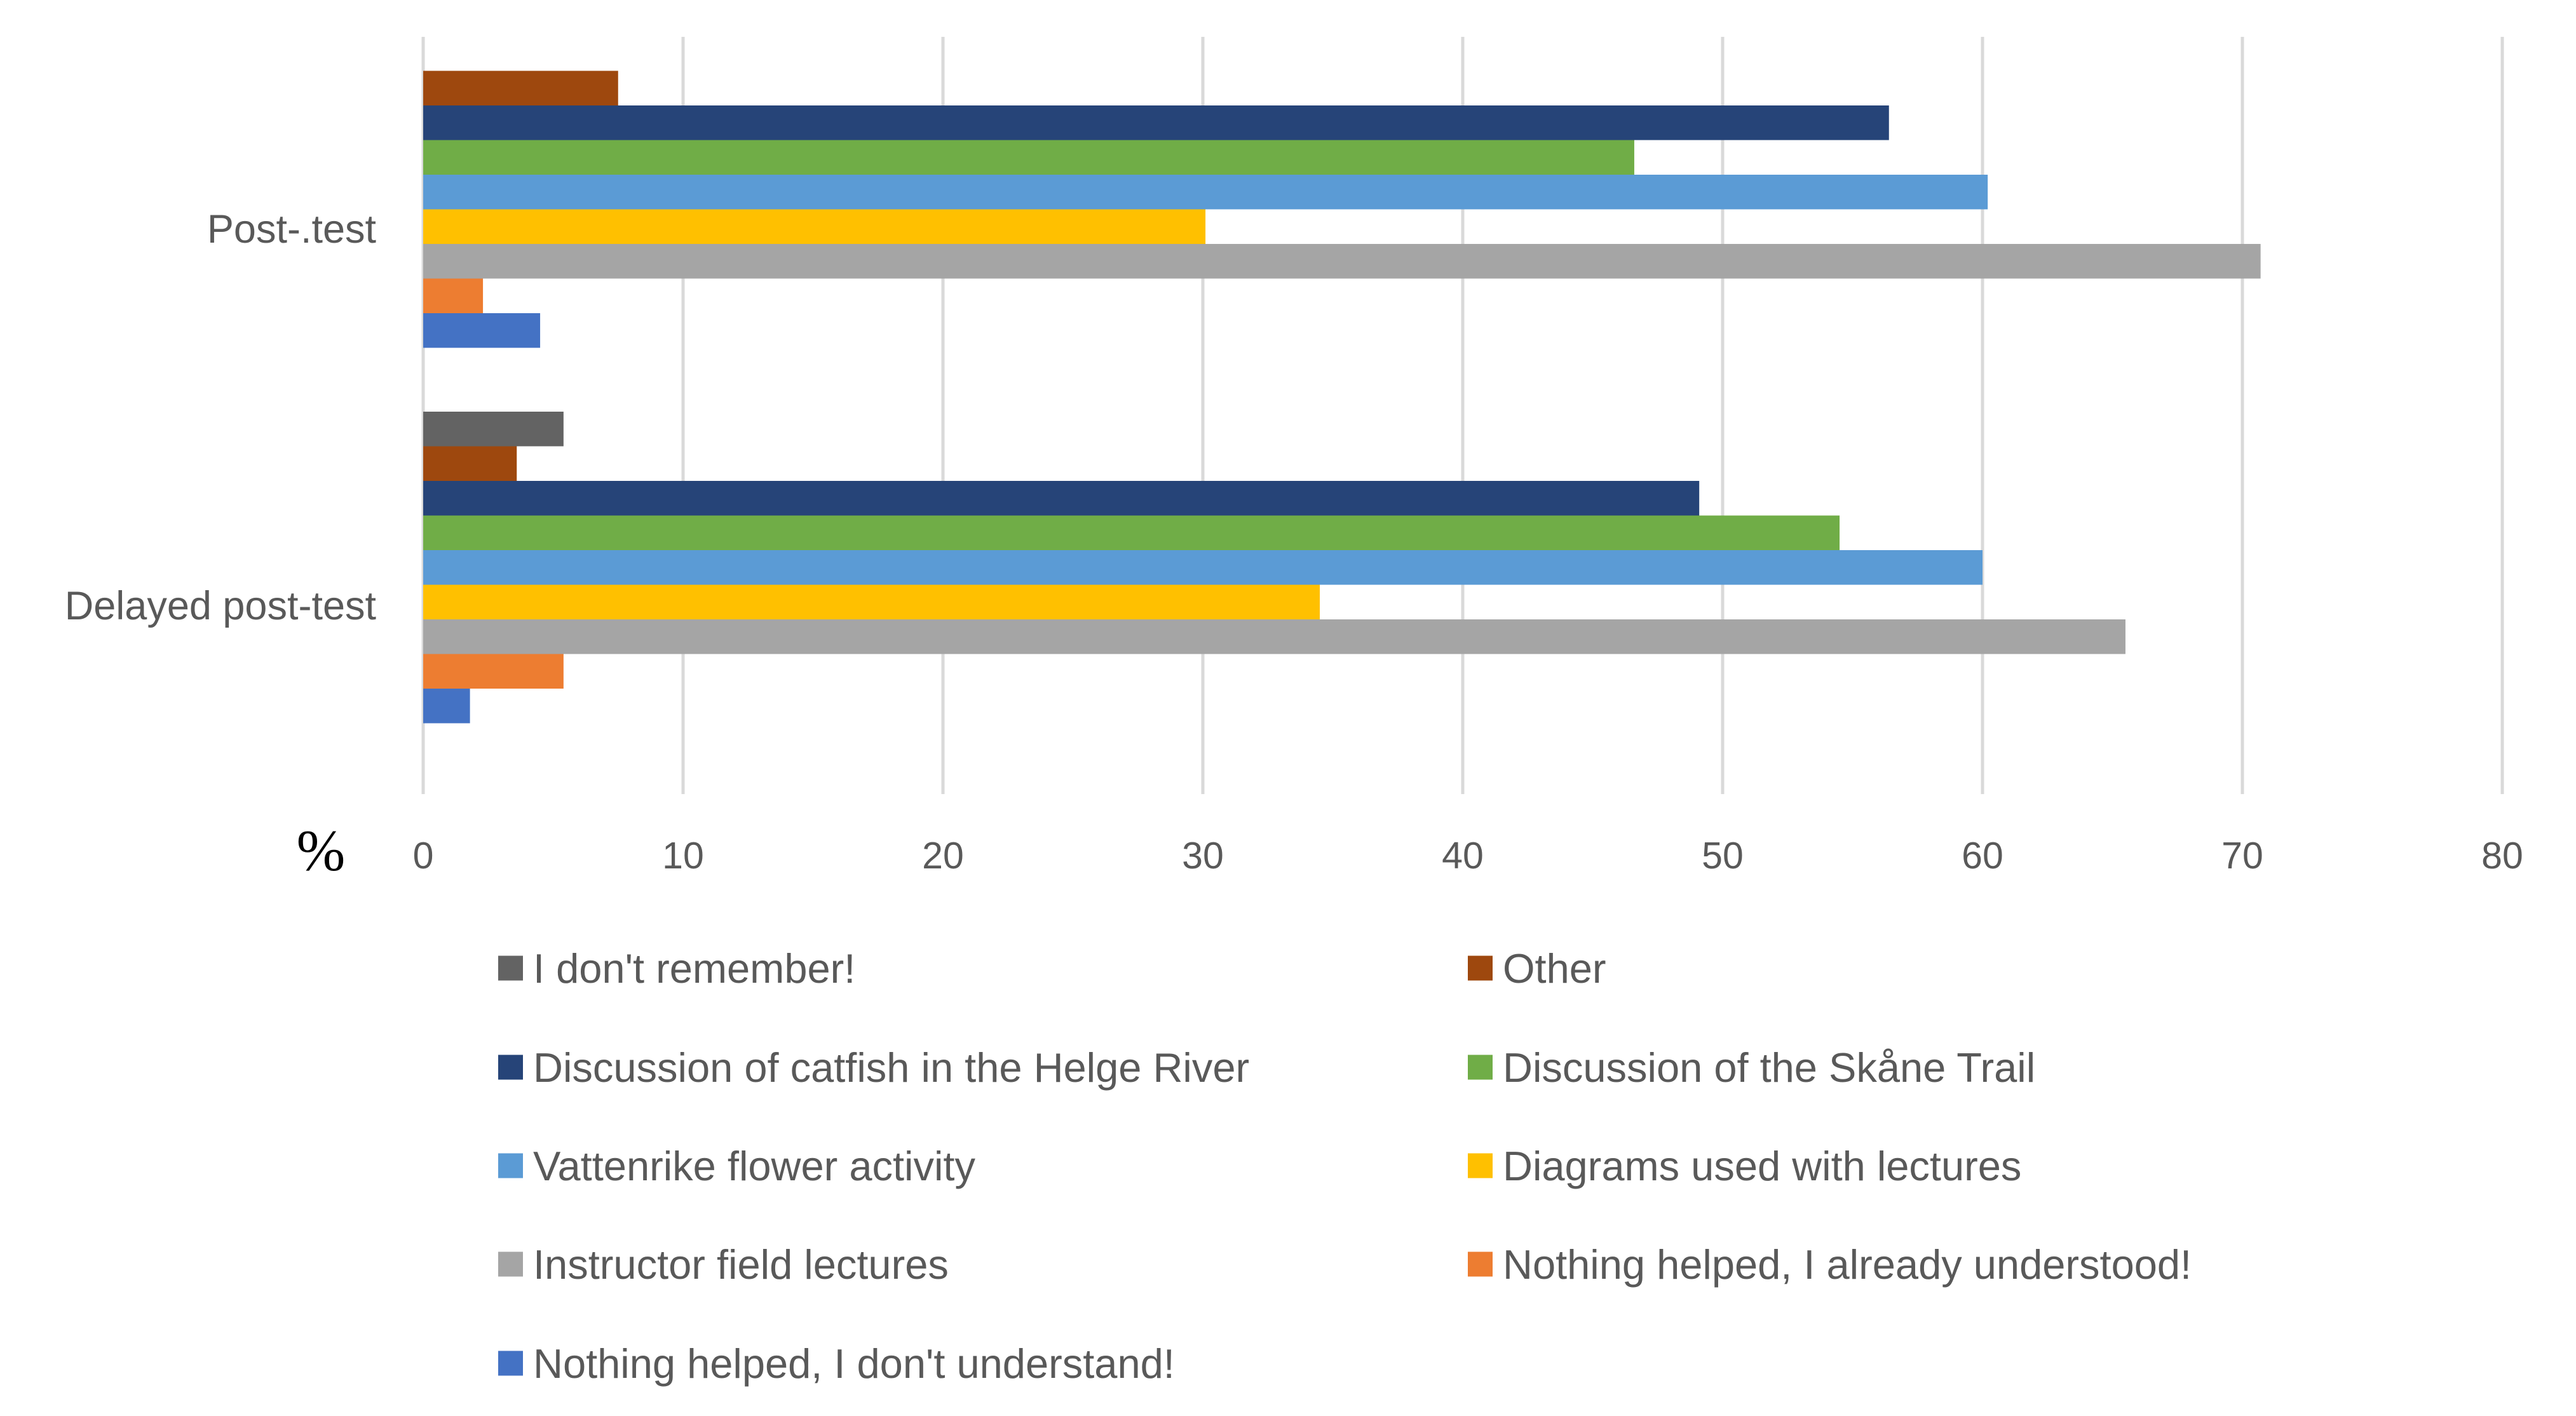 Image resolution: width=2576 pixels, height=1416 pixels. What do you see at coordinates (1762, 1166) in the screenshot?
I see `legend-label-diagrams-used-with-lectures: Diagrams used with lectures` at bounding box center [1762, 1166].